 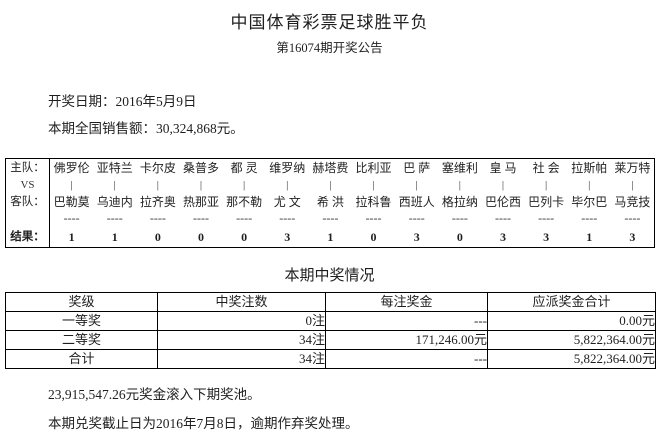 I want to click on away-team-name: 拉科鲁, so click(x=373, y=202).